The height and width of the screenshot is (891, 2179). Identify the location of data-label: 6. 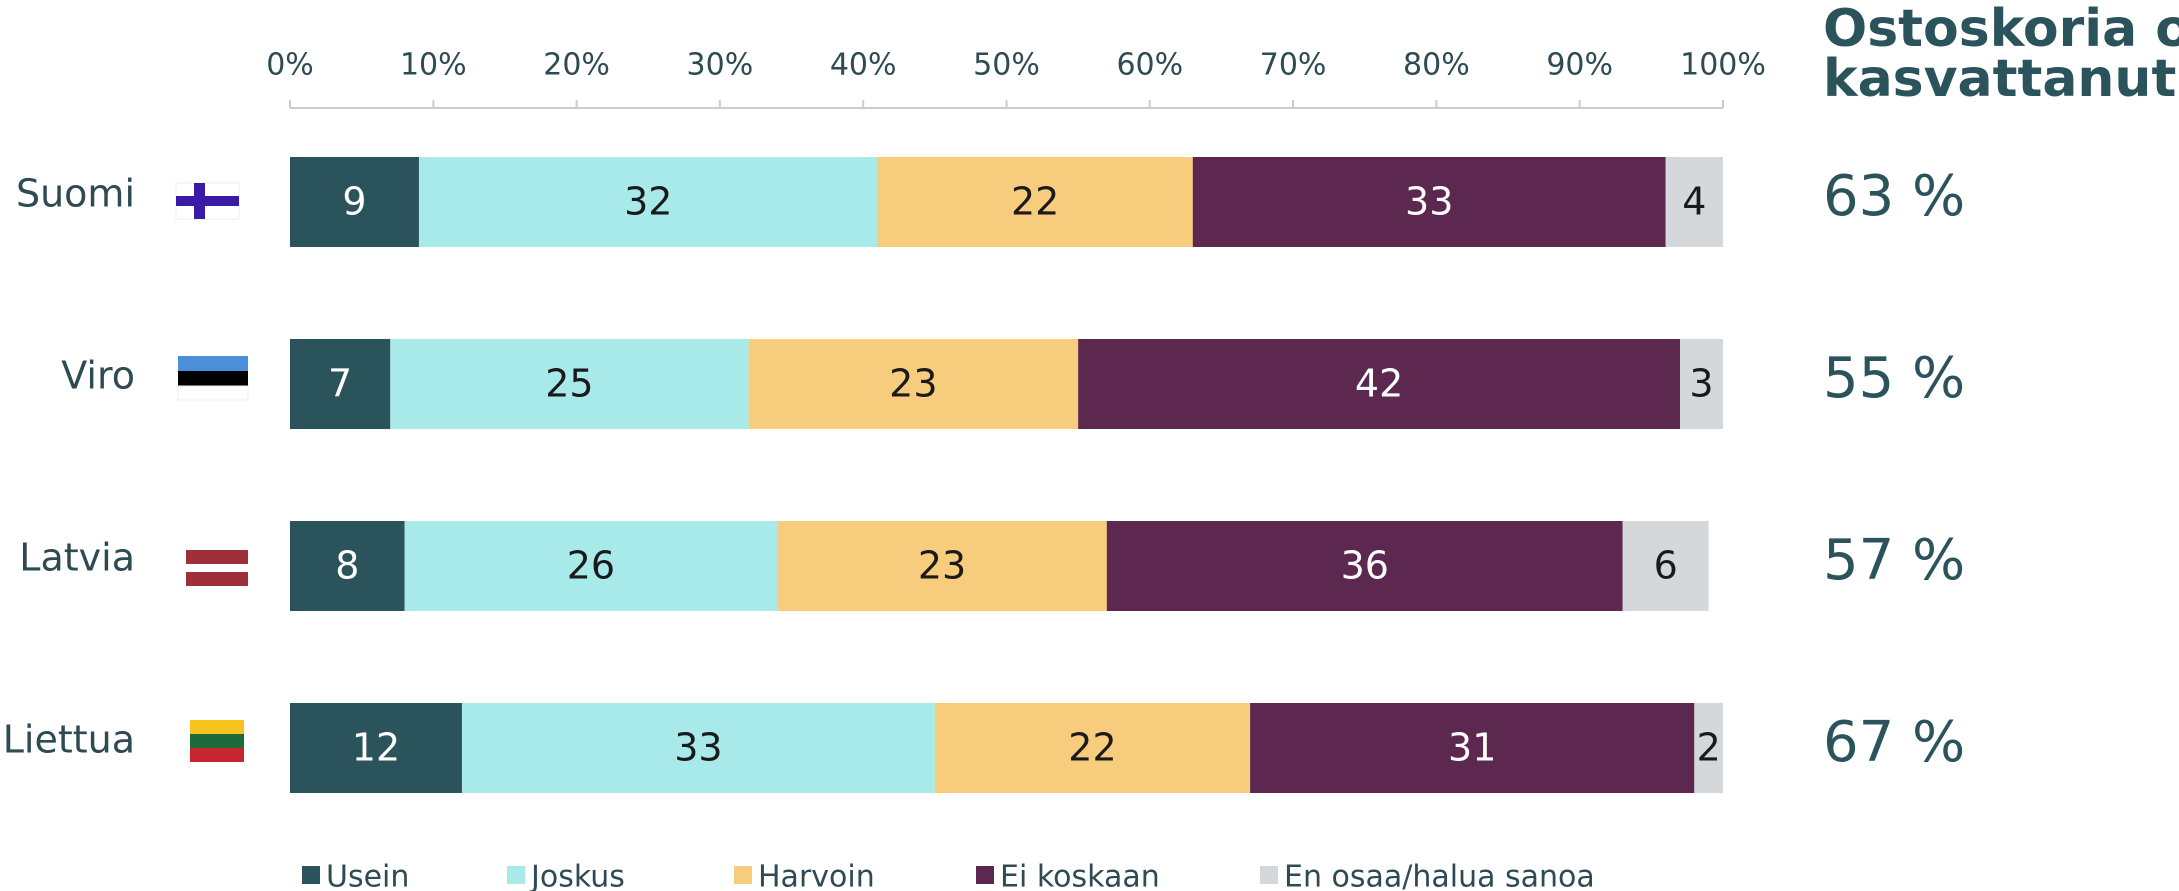
(1666, 566).